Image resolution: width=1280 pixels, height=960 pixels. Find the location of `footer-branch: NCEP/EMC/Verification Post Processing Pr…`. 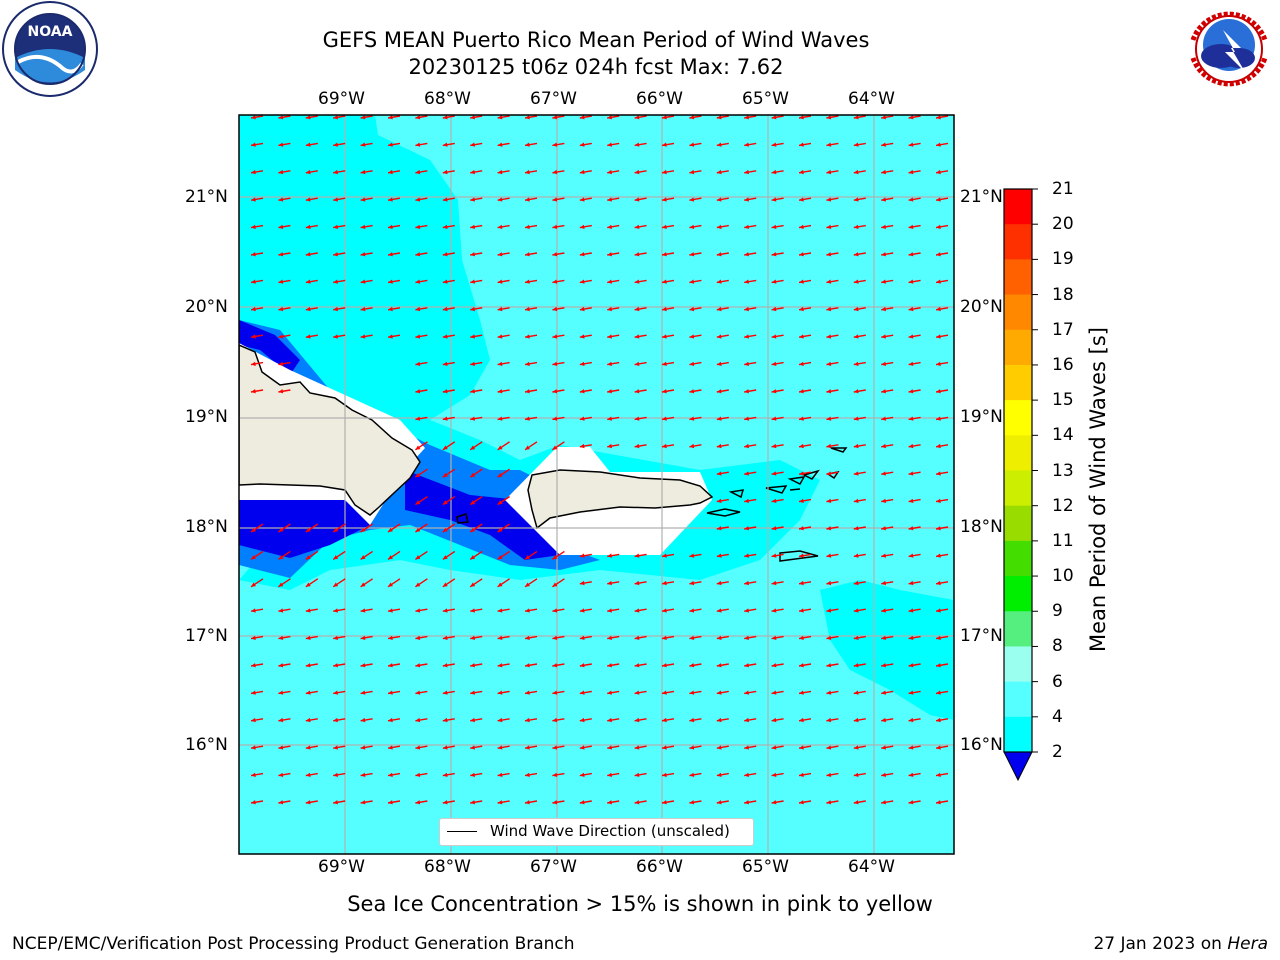

footer-branch: NCEP/EMC/Verification Post Processing Pr… is located at coordinates (293, 944).